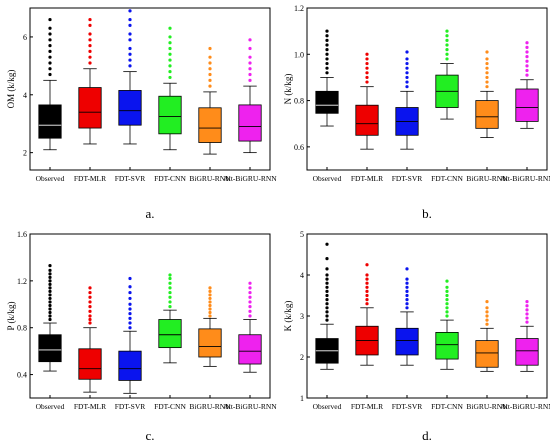  Describe the element at coordinates (149, 213) in the screenshot. I see `panel-label: a.` at that location.